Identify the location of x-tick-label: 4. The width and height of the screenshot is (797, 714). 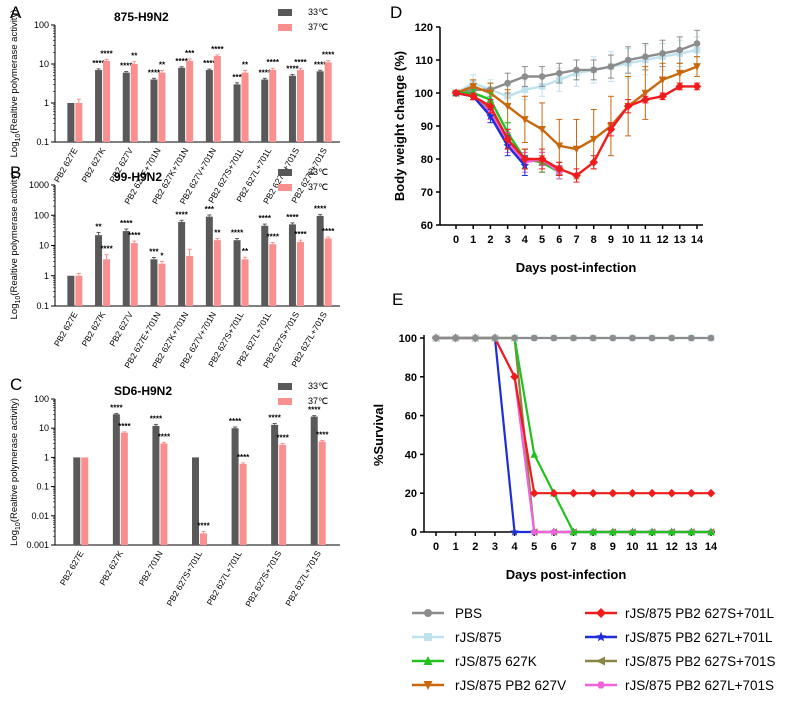
(525, 240).